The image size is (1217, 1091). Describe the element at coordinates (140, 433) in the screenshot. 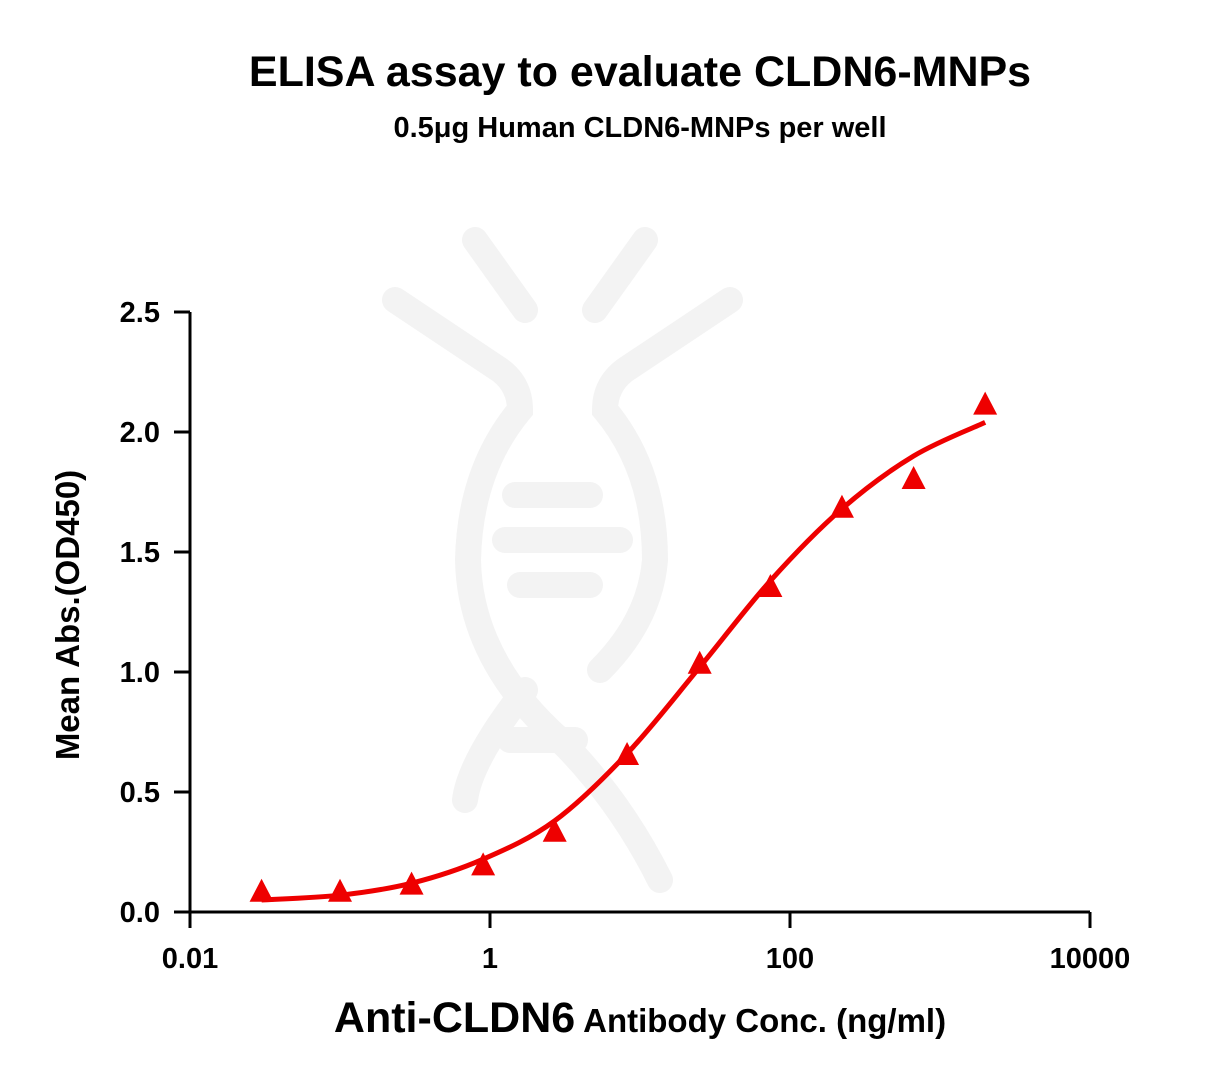

I see `y-tick-label: 2.0` at that location.